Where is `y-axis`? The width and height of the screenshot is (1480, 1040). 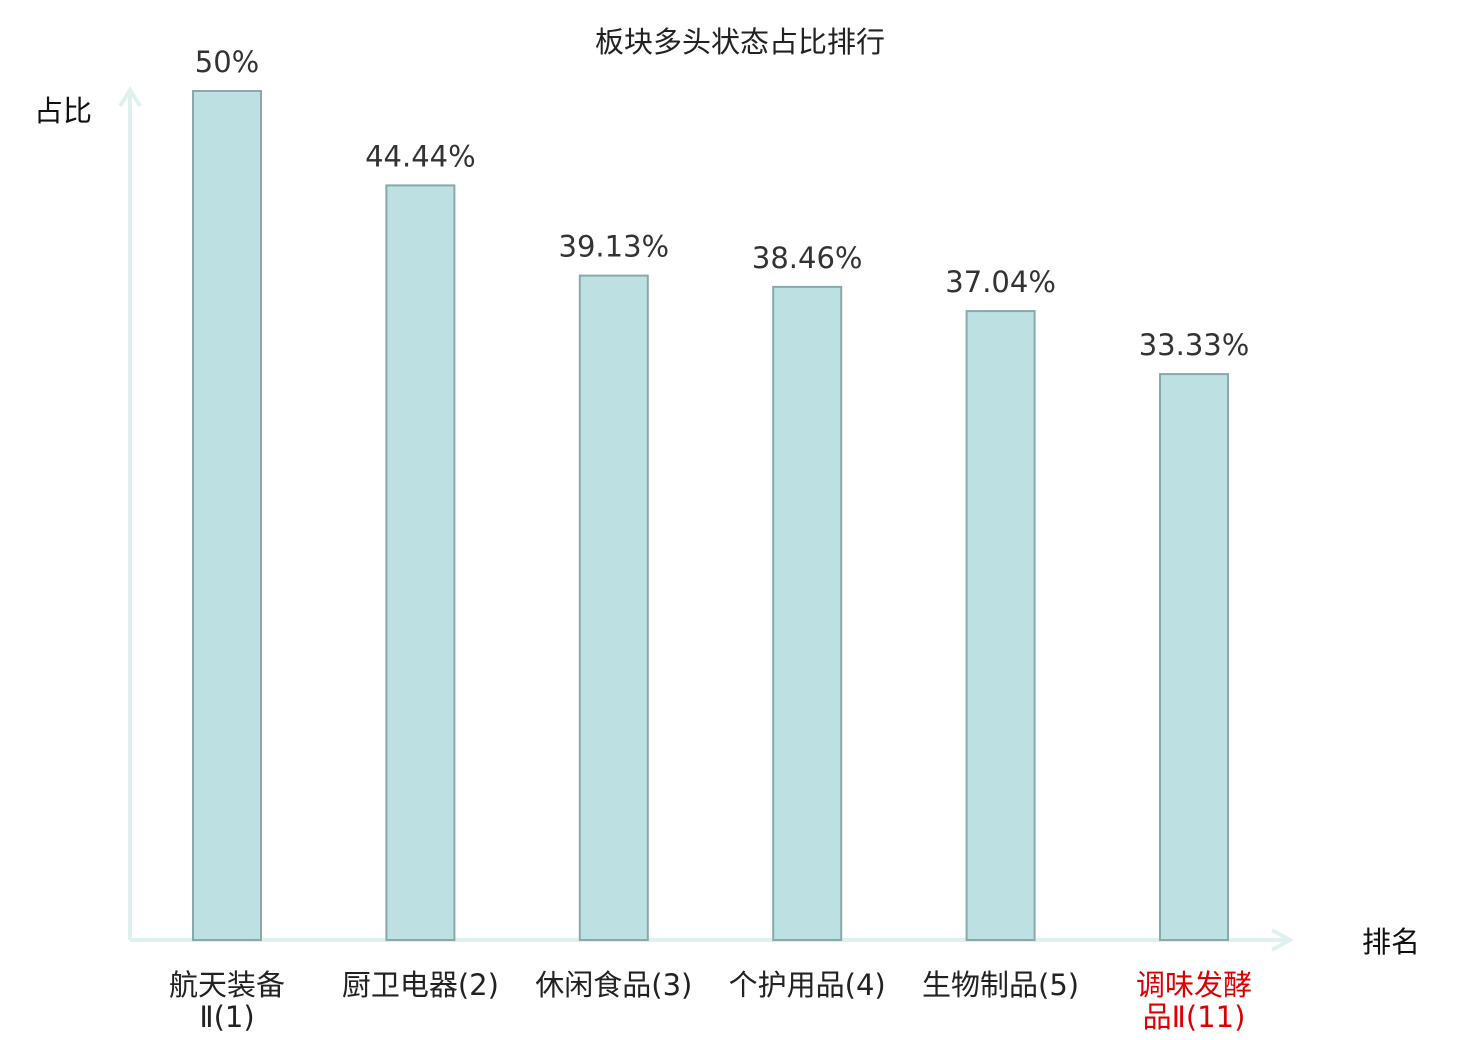
y-axis is located at coordinates (130, 513).